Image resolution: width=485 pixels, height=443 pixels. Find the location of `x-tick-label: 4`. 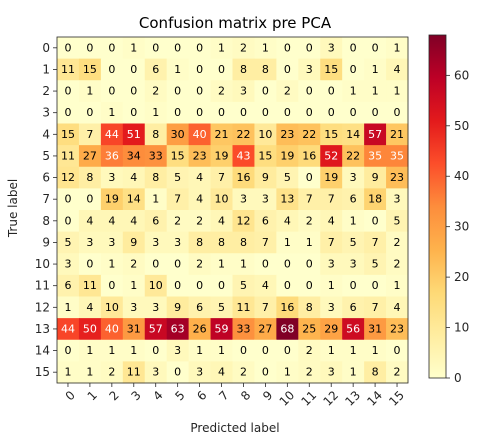

x-tick-label: 4 is located at coordinates (157, 395).